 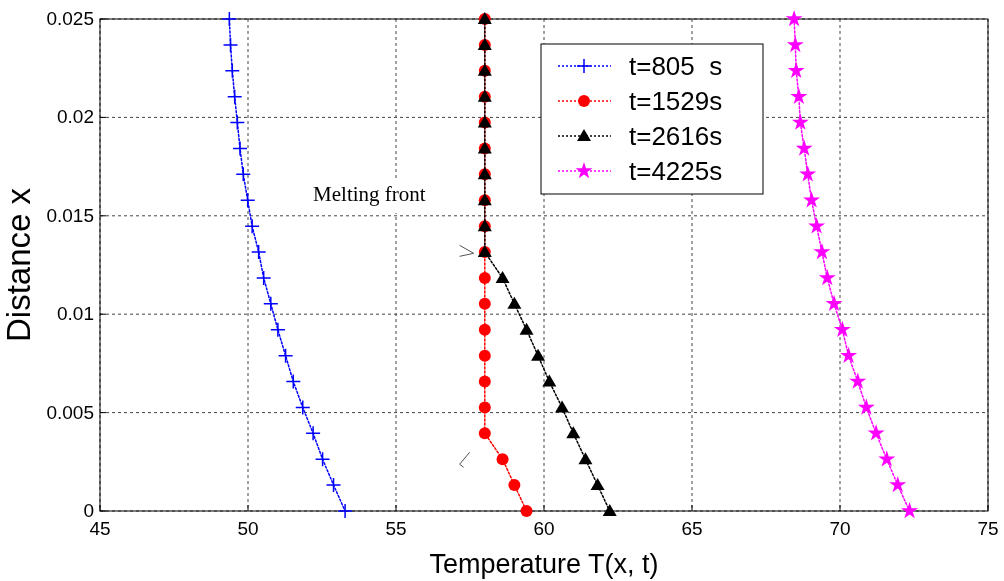 What do you see at coordinates (988, 528) in the screenshot?
I see `x-tick-label: 75` at bounding box center [988, 528].